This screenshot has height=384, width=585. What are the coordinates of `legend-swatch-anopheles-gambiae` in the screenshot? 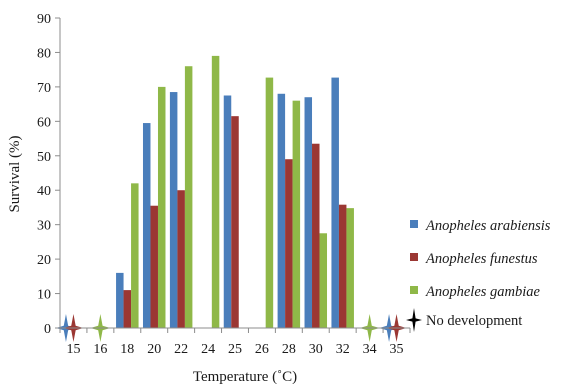 It's located at (414, 290).